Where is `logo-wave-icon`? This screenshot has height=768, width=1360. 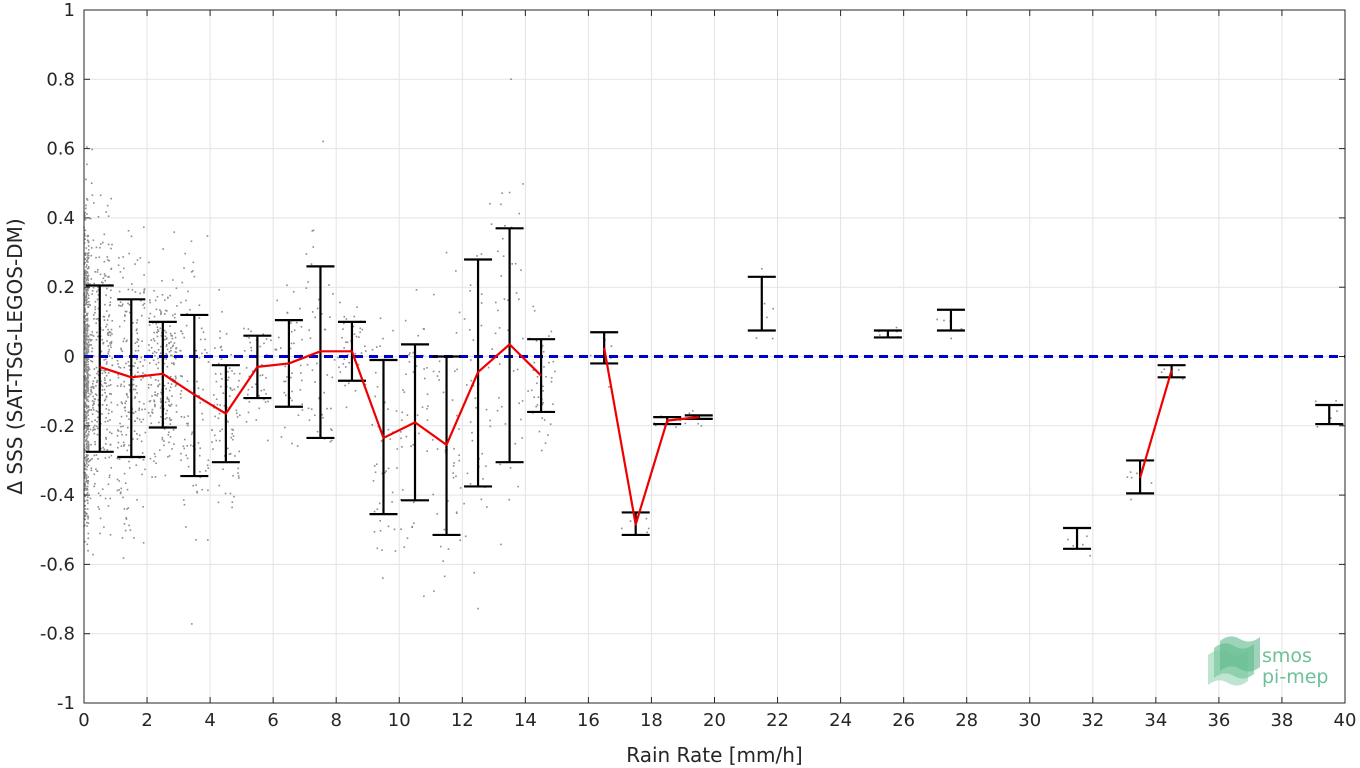 logo-wave-icon is located at coordinates (1234, 661).